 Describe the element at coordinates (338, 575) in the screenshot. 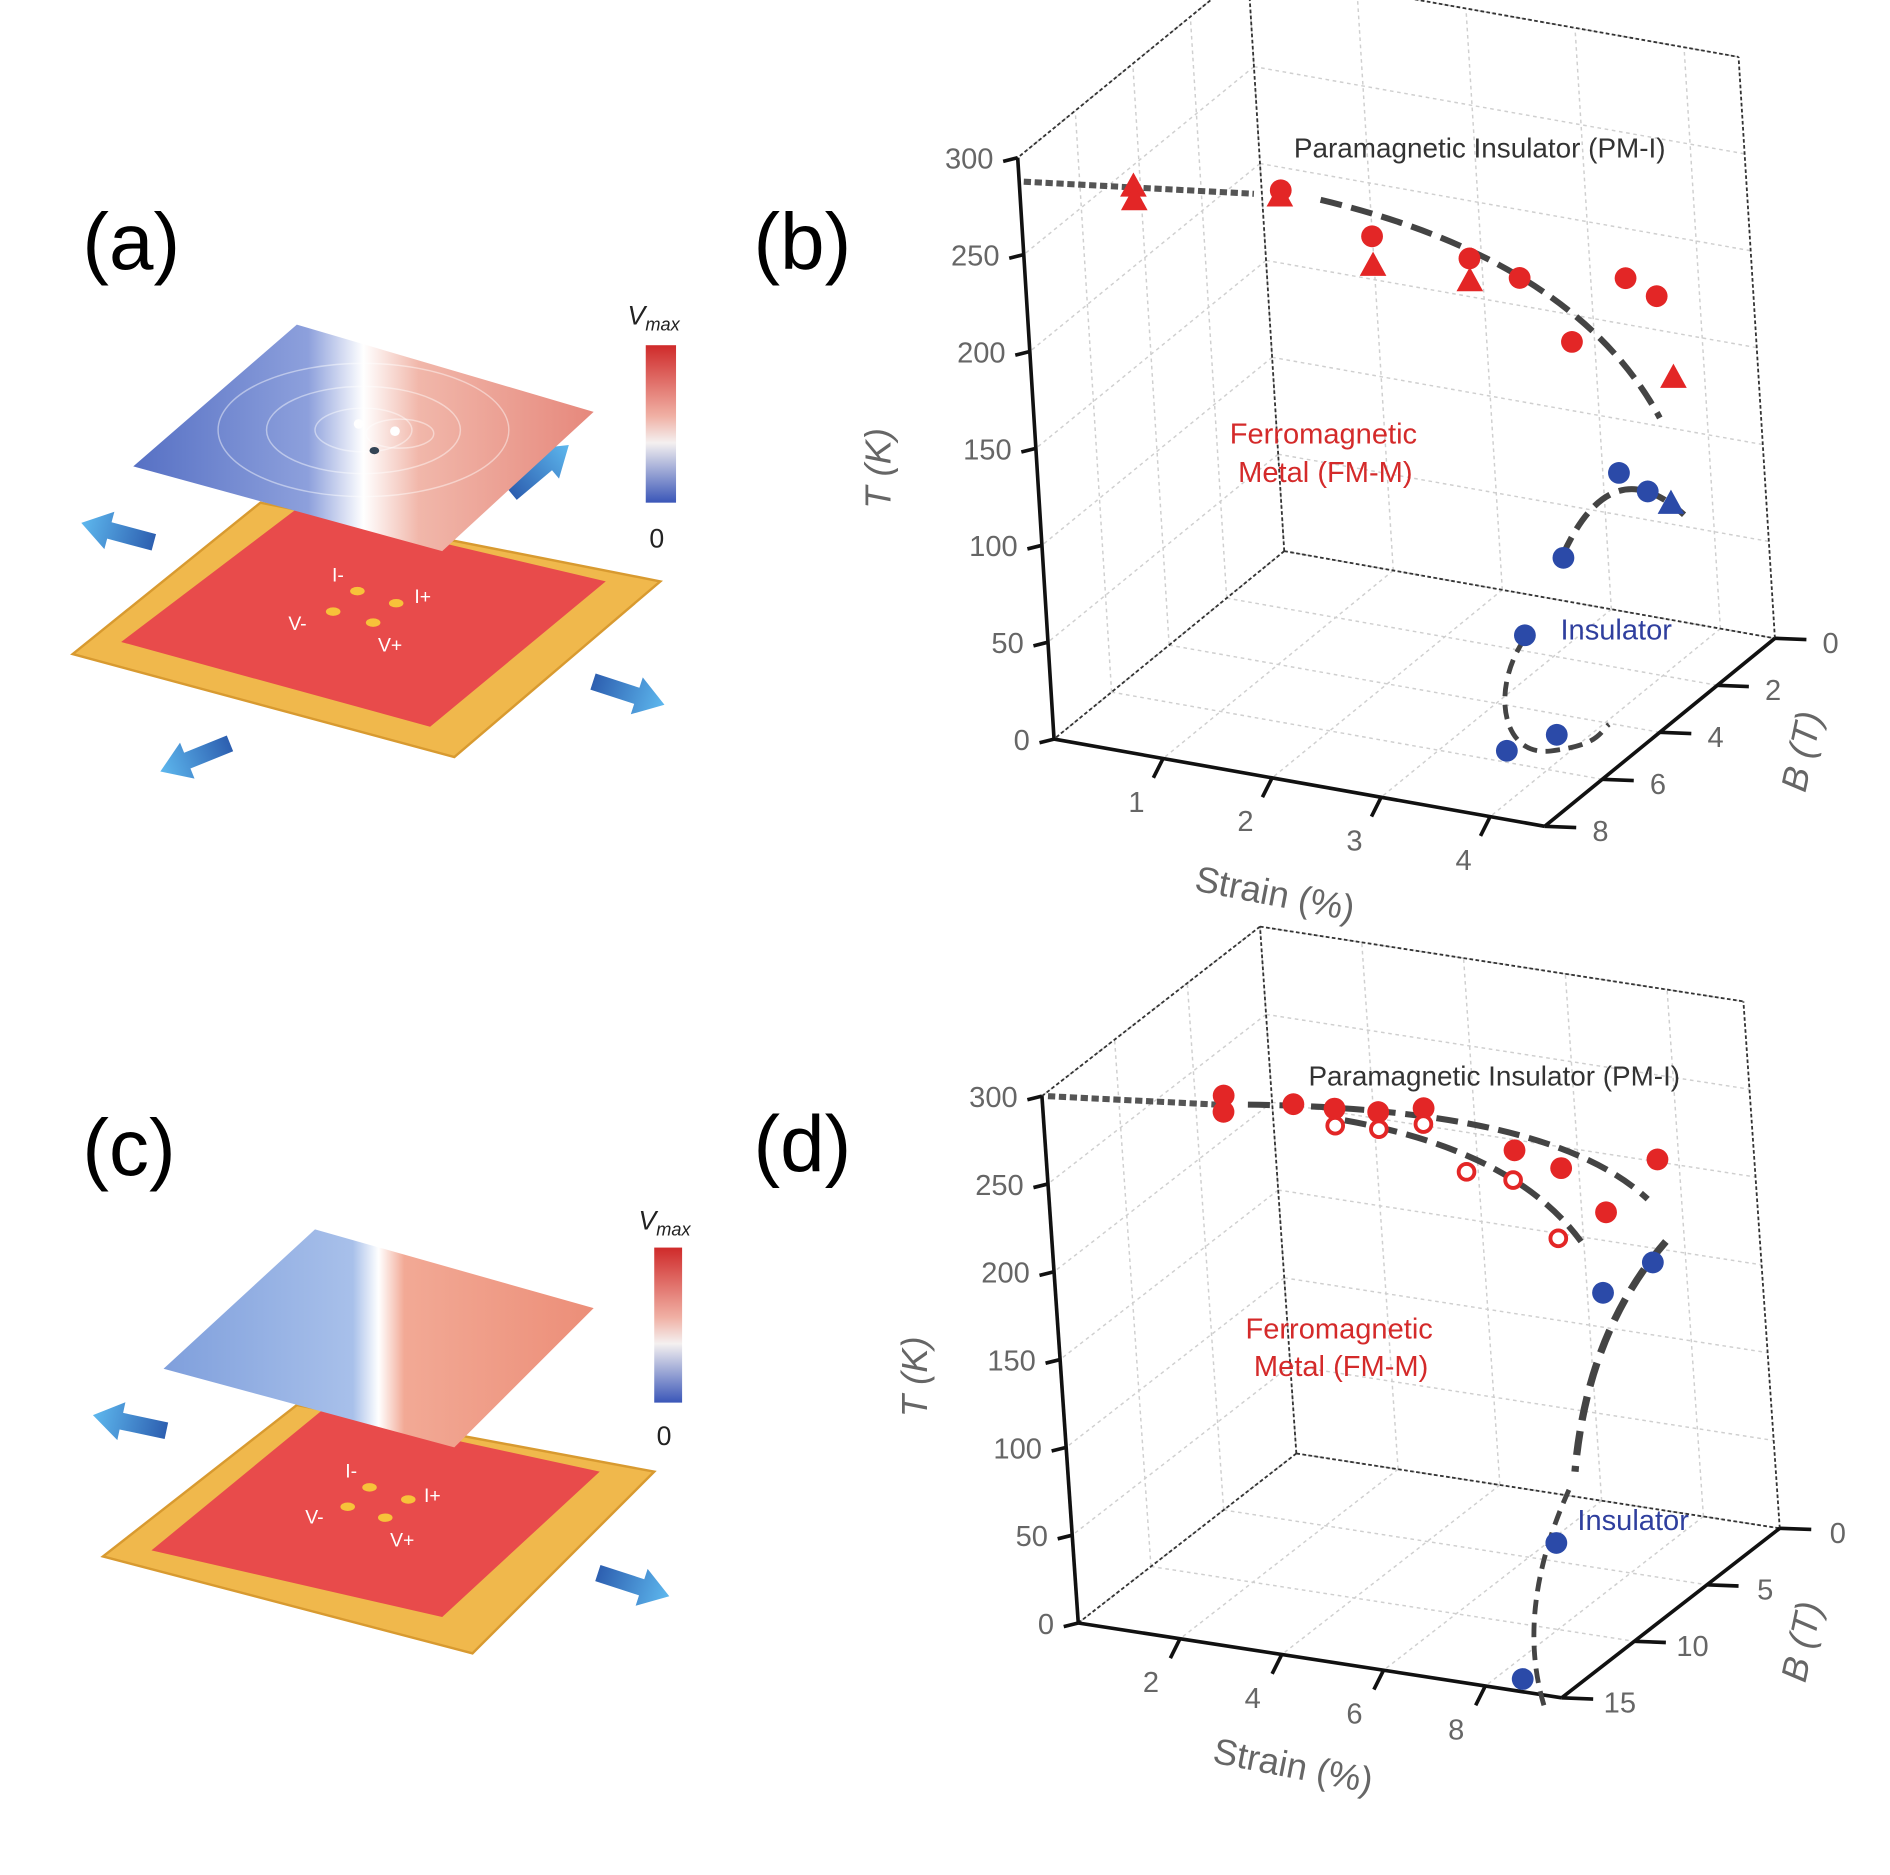

I see `electrode-label: I-` at that location.